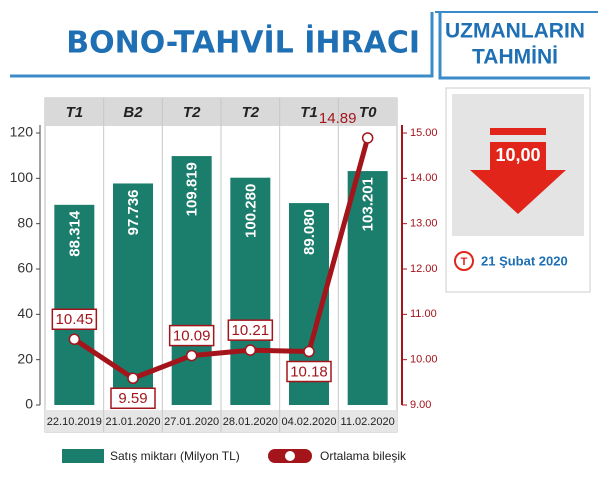  What do you see at coordinates (308, 422) in the screenshot?
I see `x-tick-label: 04.02.2020` at bounding box center [308, 422].